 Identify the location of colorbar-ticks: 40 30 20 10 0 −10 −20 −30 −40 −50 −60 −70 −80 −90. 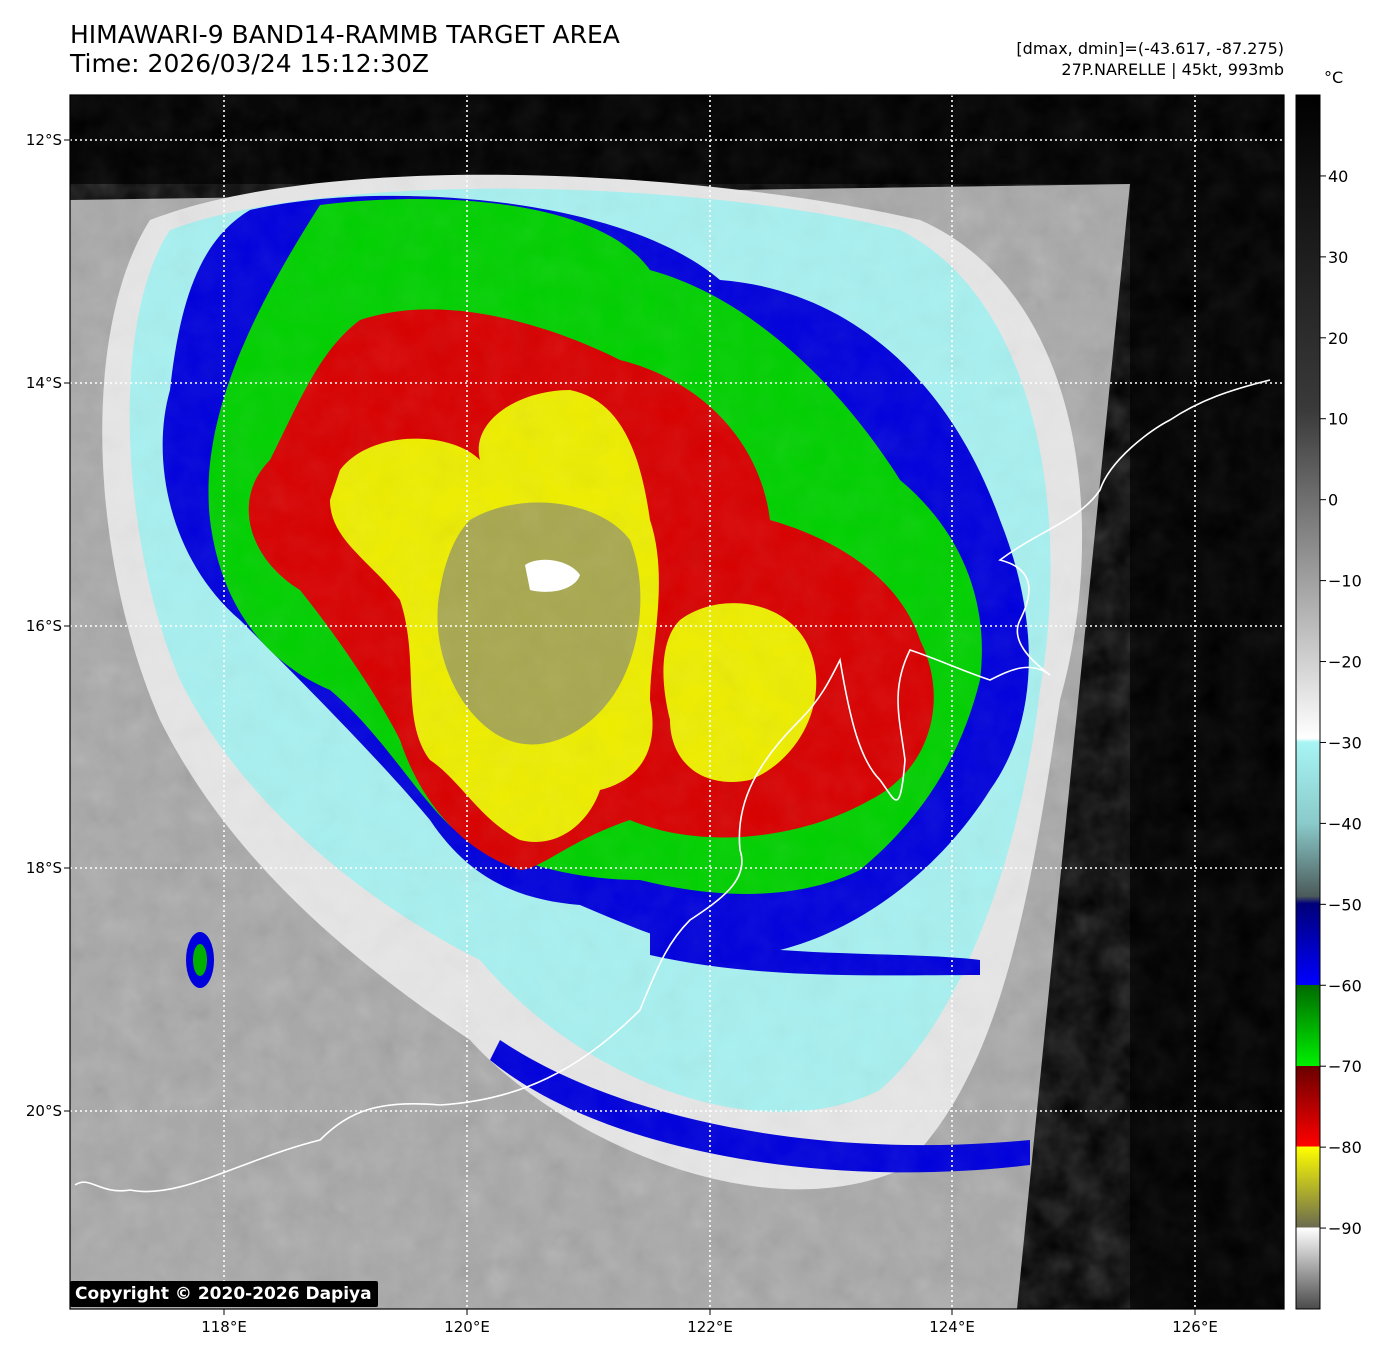
(1341, 702).